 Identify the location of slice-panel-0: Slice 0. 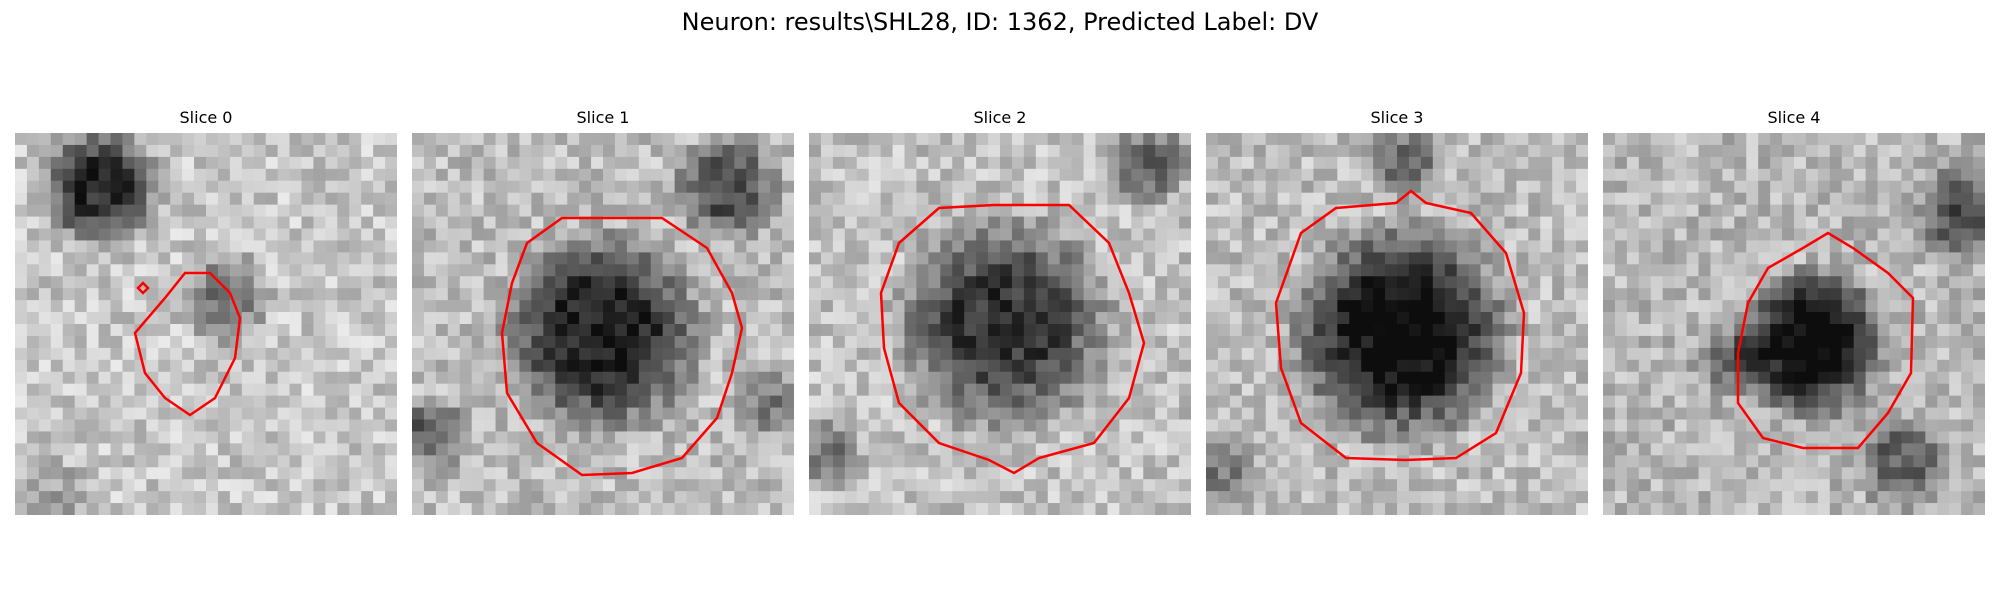
(206, 311).